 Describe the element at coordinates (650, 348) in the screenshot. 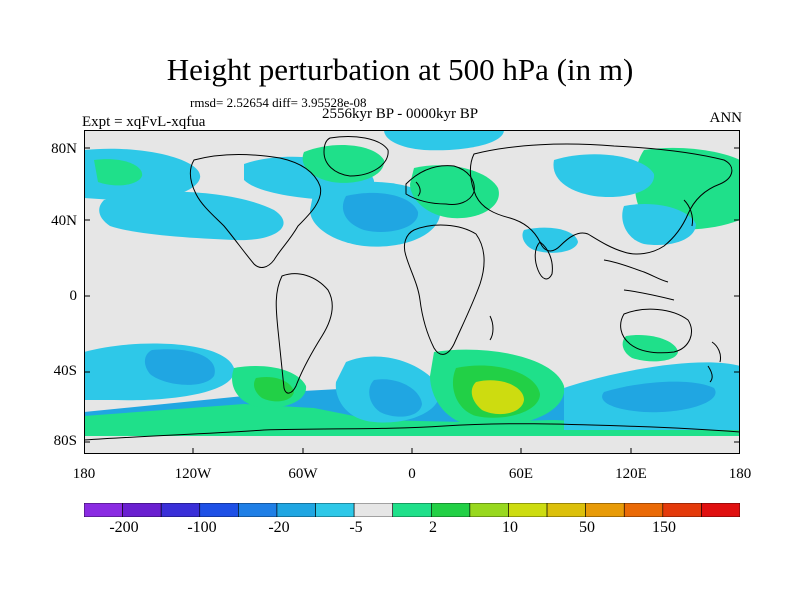

I see `contour-australia-south` at that location.